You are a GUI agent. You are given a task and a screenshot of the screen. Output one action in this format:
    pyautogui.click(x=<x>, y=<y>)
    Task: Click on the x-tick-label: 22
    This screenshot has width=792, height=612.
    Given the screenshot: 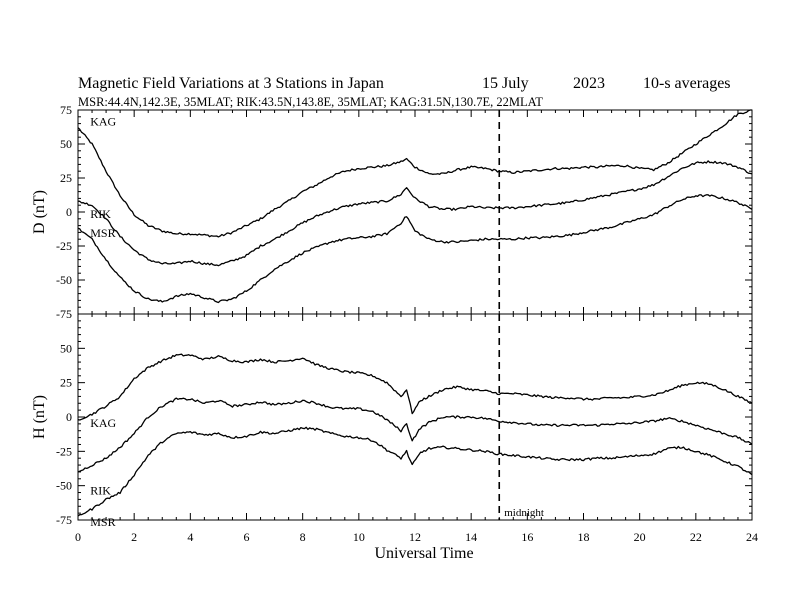 What is the action you would take?
    pyautogui.click(x=696, y=537)
    